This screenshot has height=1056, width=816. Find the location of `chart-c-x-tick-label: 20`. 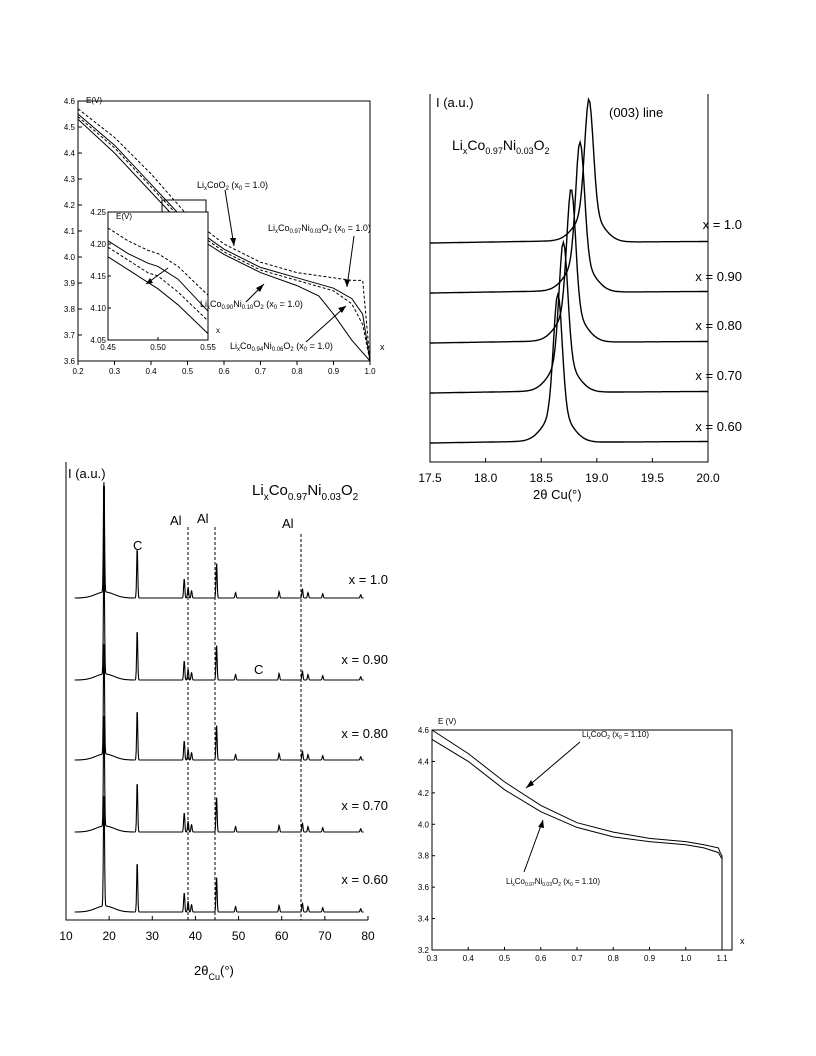

chart-c-x-tick-label: 20 is located at coordinates (109, 936).